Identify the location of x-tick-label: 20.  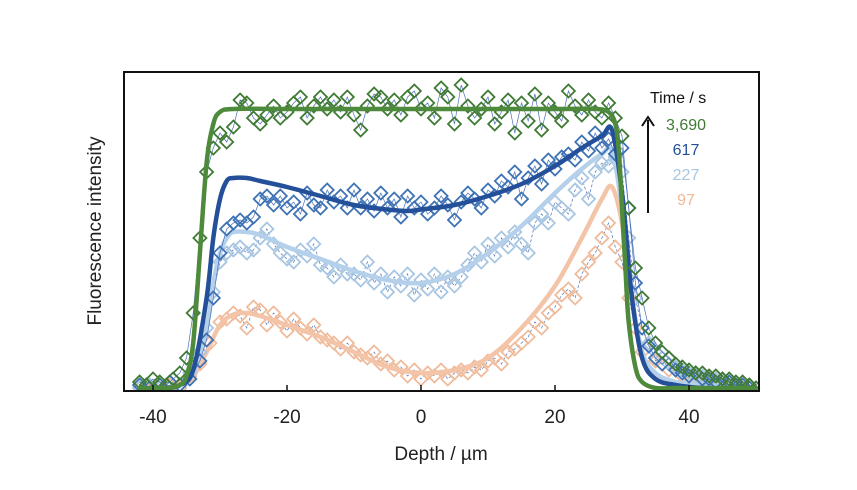
(554, 417).